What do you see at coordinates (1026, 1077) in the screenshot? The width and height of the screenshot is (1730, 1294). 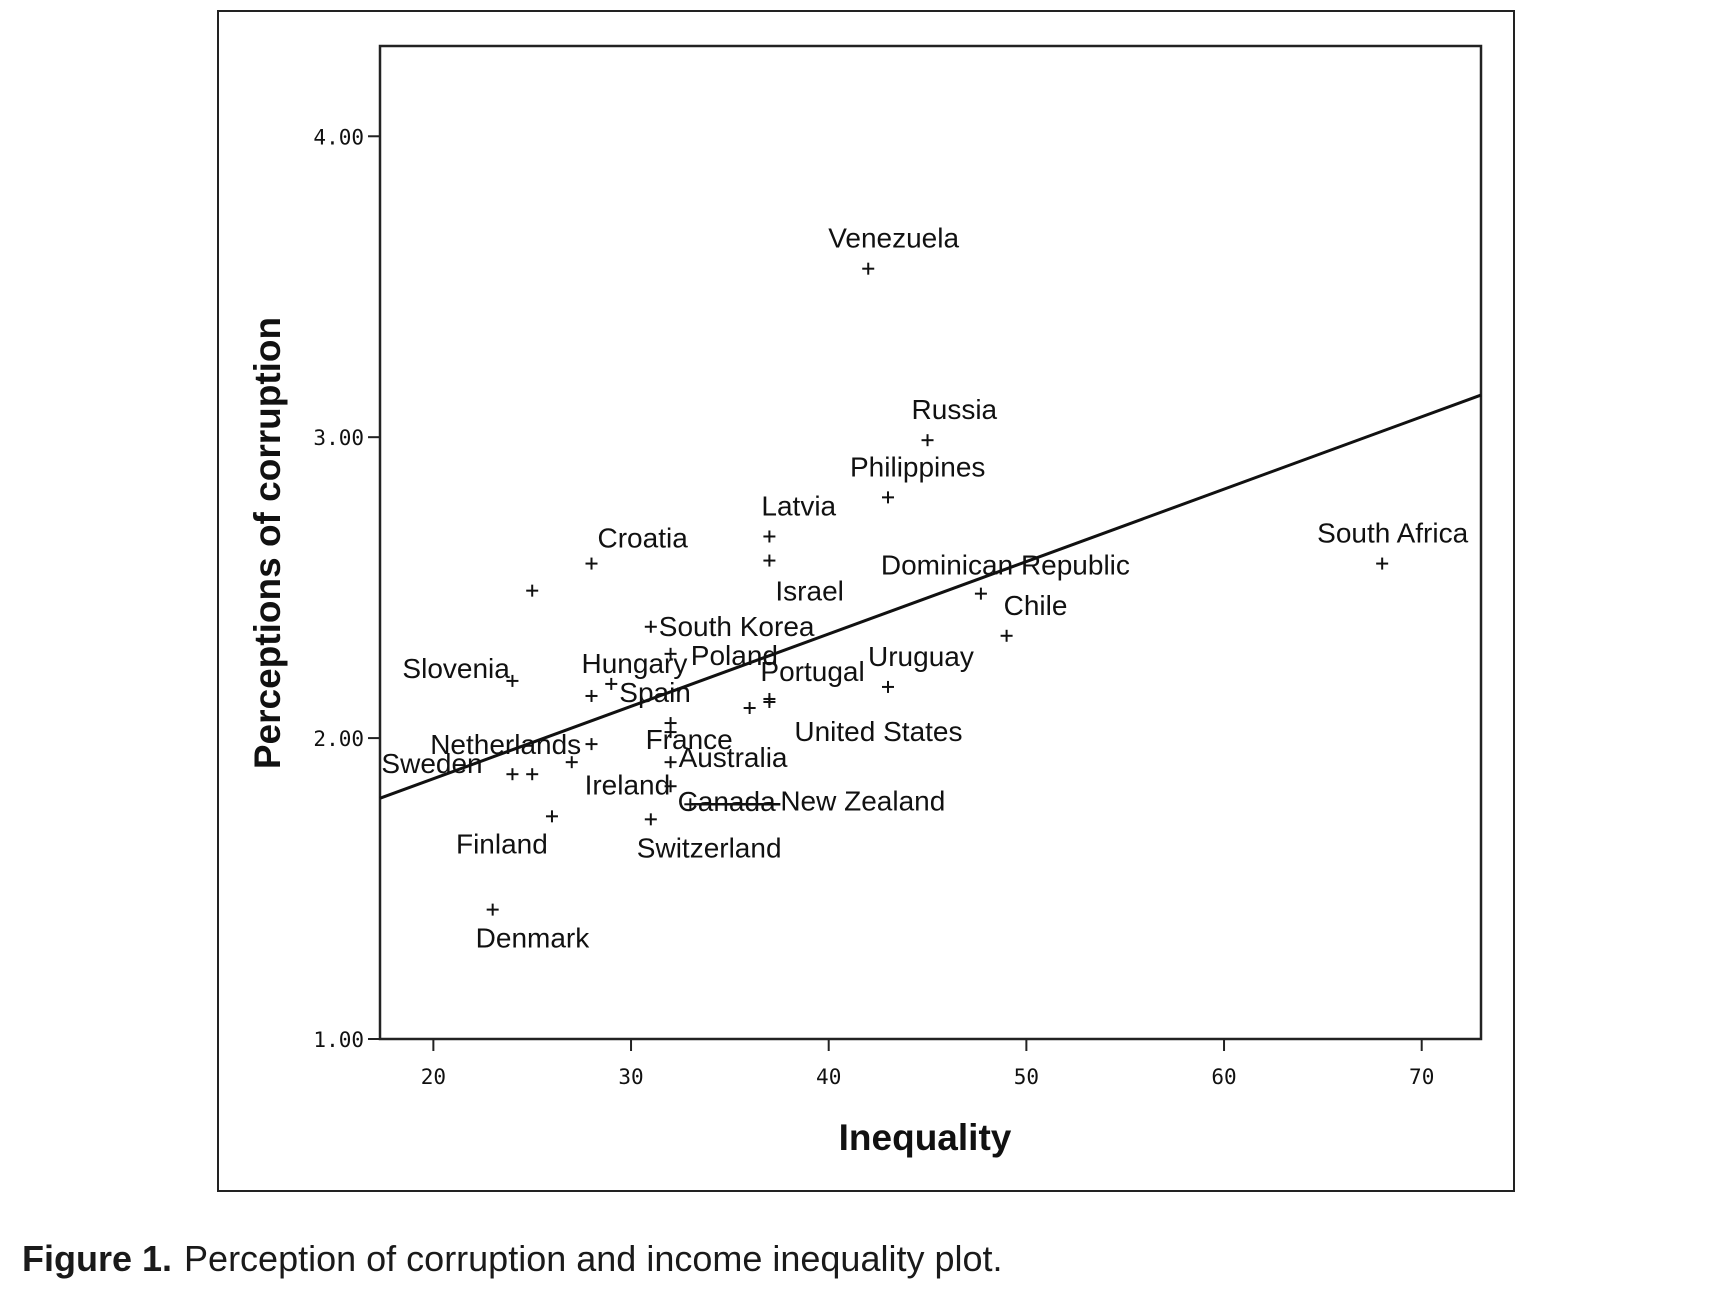 I see `x-tick-label: 50` at bounding box center [1026, 1077].